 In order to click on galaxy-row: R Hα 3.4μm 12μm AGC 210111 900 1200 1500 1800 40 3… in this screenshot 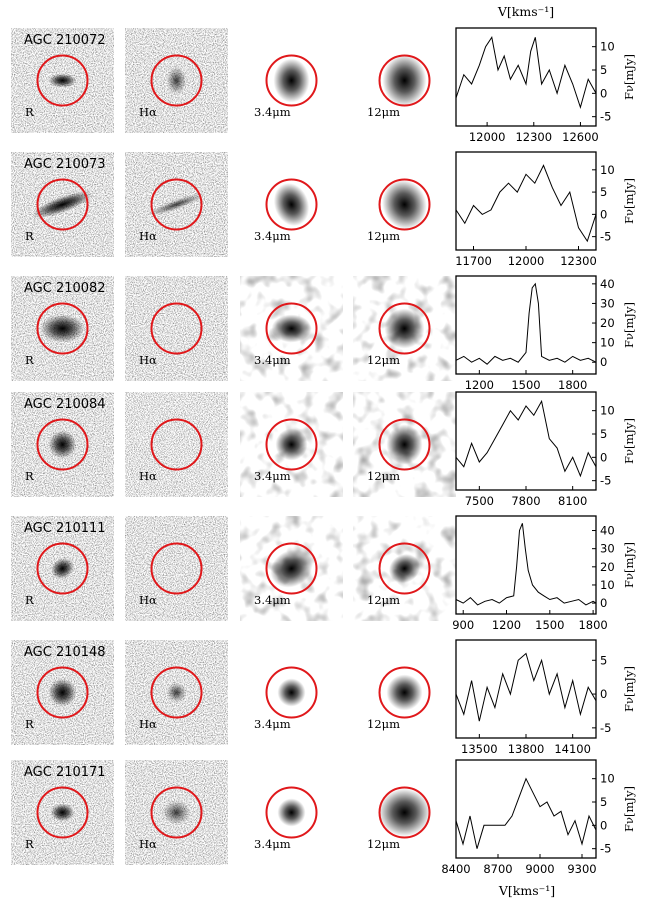, I will do `click(323, 573)`.